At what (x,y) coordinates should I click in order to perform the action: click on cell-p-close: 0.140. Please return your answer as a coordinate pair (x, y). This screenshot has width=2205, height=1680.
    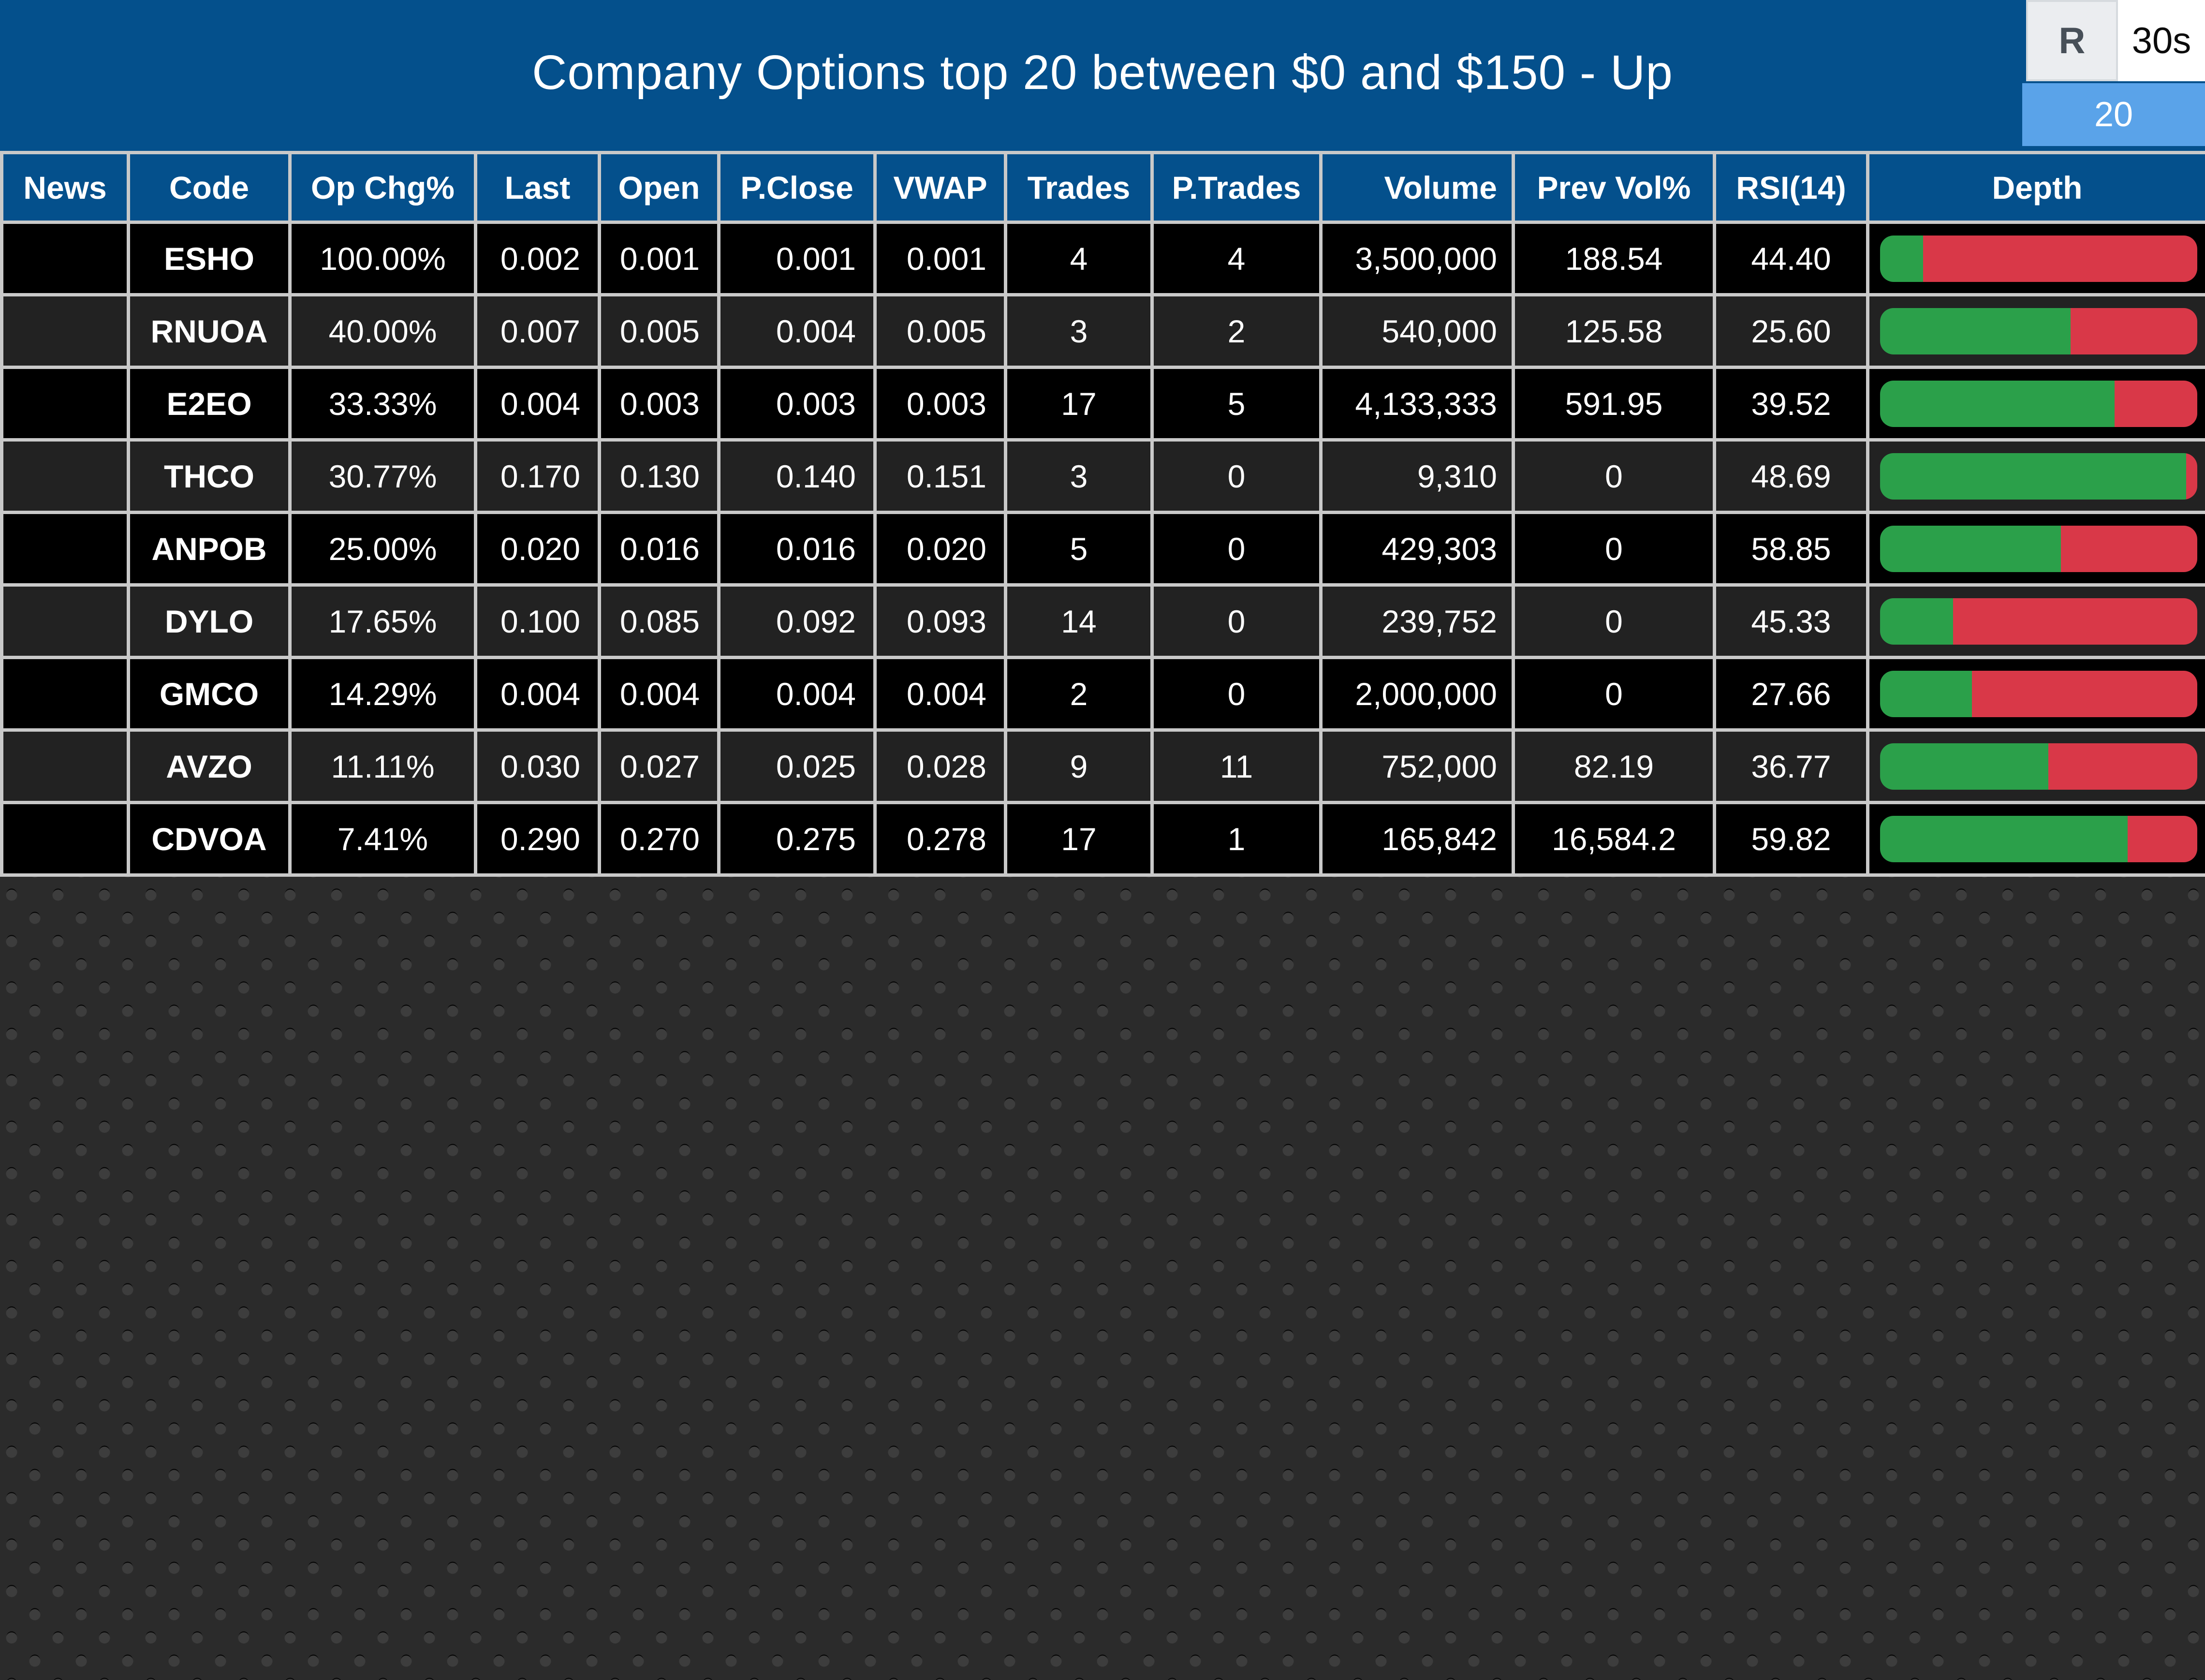
    Looking at the image, I should click on (797, 476).